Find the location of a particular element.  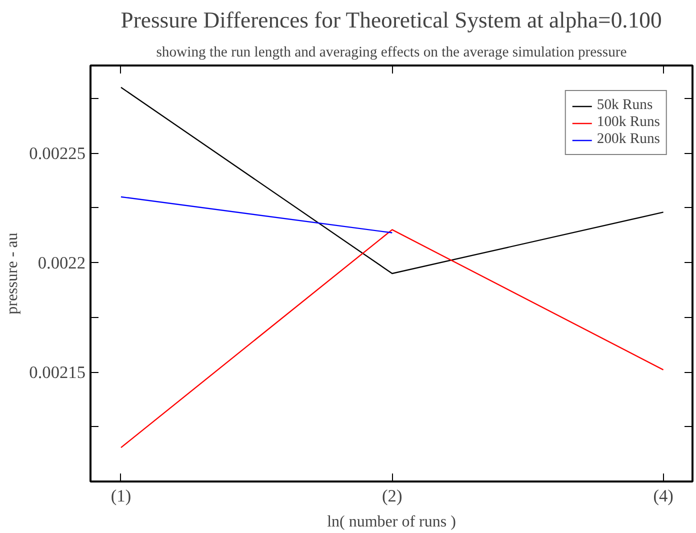

y-tick-label: 0.00215 is located at coordinates (57, 372).